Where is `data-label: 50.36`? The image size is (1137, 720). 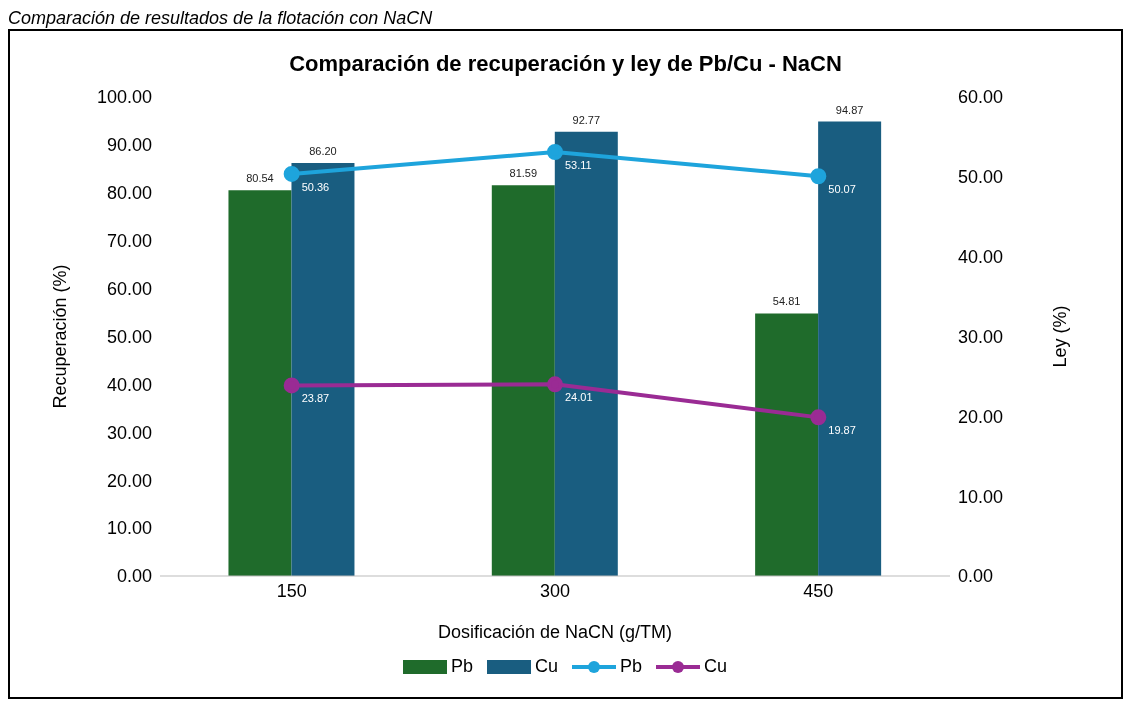 data-label: 50.36 is located at coordinates (315, 186).